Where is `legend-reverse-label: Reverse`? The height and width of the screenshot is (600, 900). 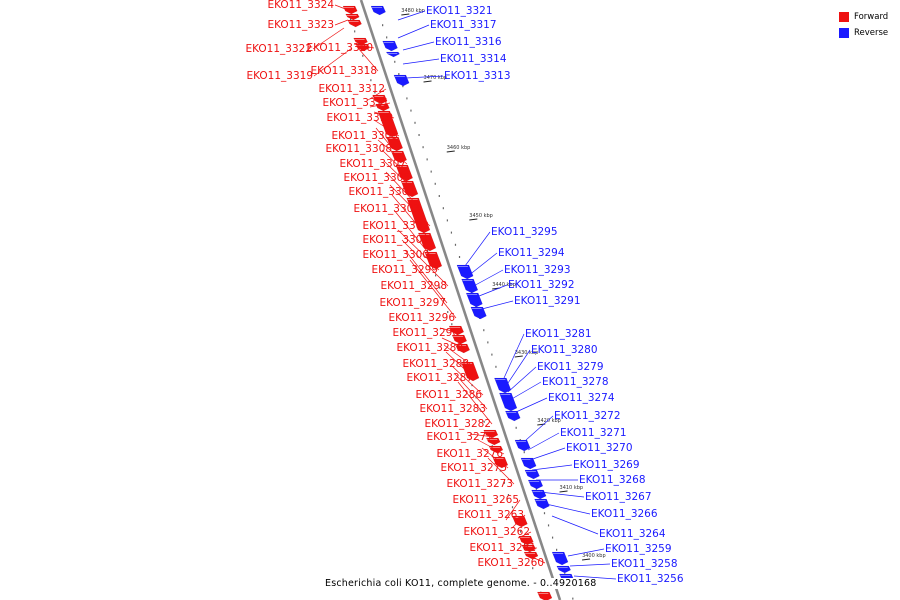
legend-reverse-label: Reverse is located at coordinates (871, 33).